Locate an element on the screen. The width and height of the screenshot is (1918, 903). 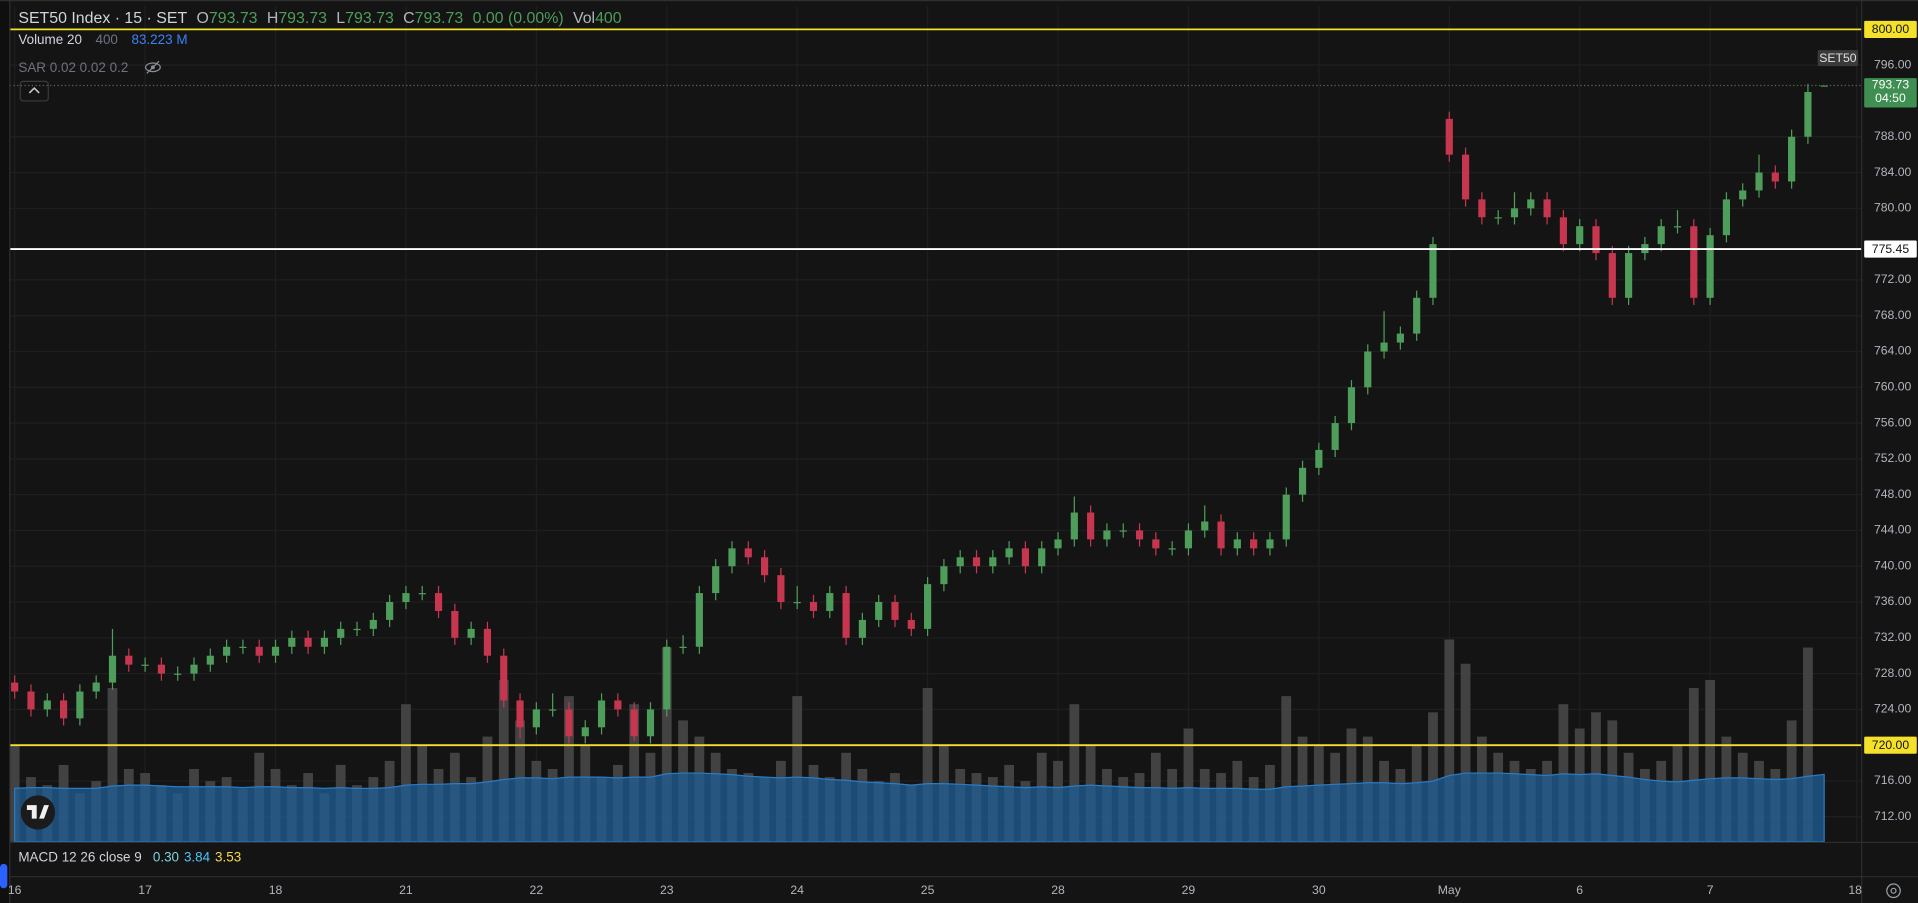
x-tick-label: 21 is located at coordinates (406, 890).